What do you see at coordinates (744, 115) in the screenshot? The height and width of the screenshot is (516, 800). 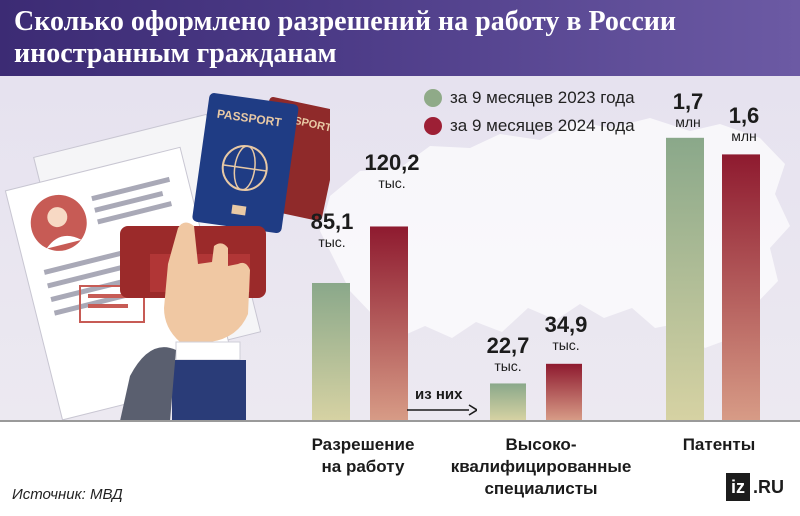 I see `value-number: 1,6` at bounding box center [744, 115].